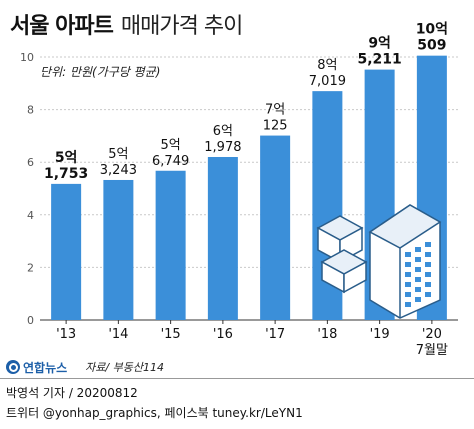 This screenshot has height=429, width=474. What do you see at coordinates (379, 60) in the screenshot?
I see `data-label-bottom: 5,211` at bounding box center [379, 60].